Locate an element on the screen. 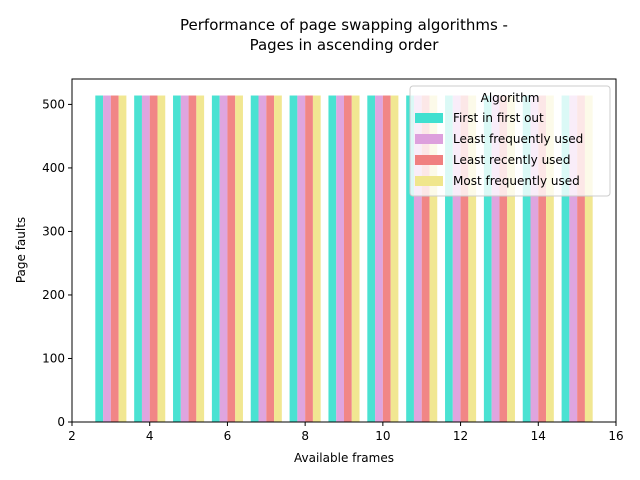 The height and width of the screenshot is (480, 640). legend-label: Least recently used is located at coordinates (511, 160).